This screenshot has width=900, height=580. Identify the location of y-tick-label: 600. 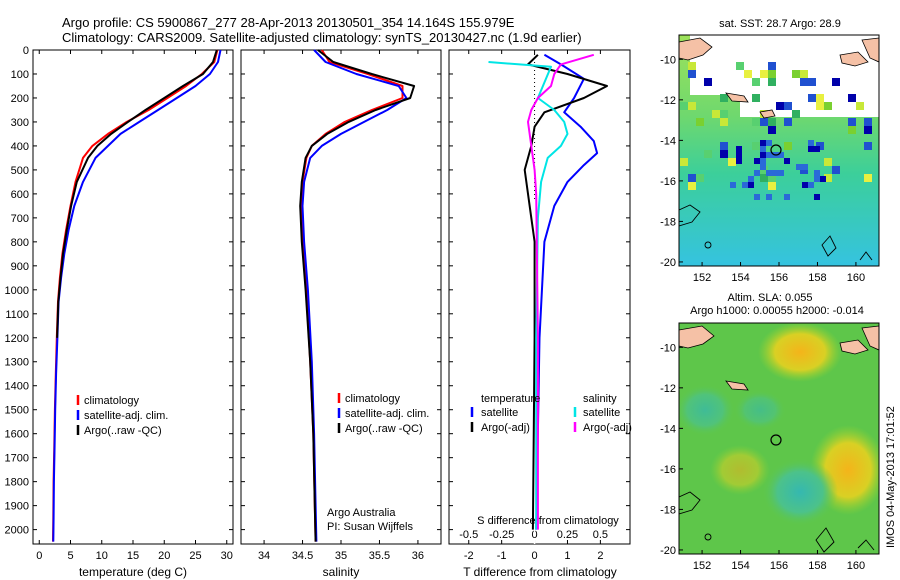
(20, 195).